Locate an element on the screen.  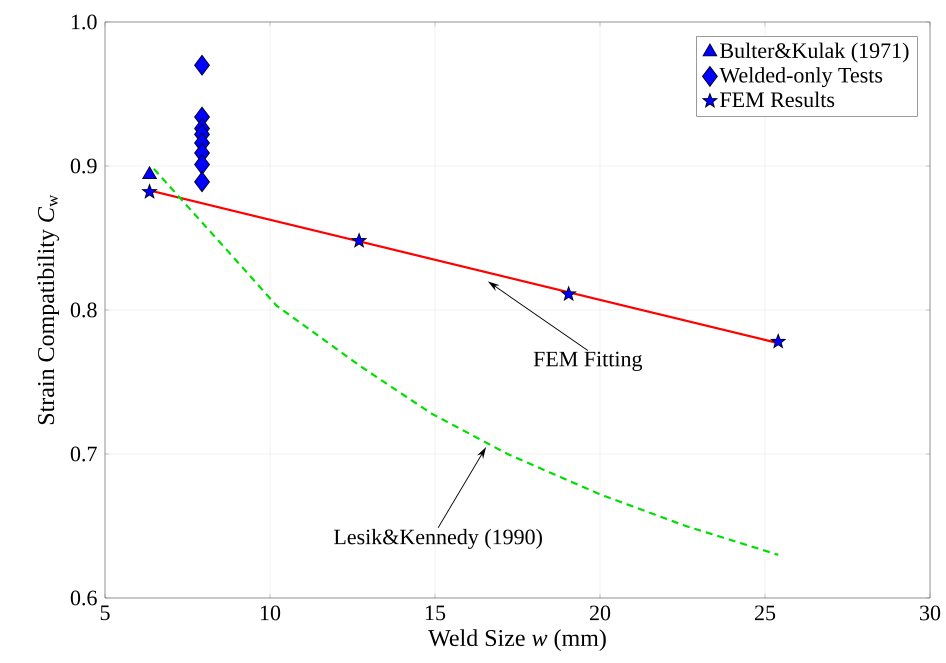
x-tick-label: 20 is located at coordinates (600, 613).